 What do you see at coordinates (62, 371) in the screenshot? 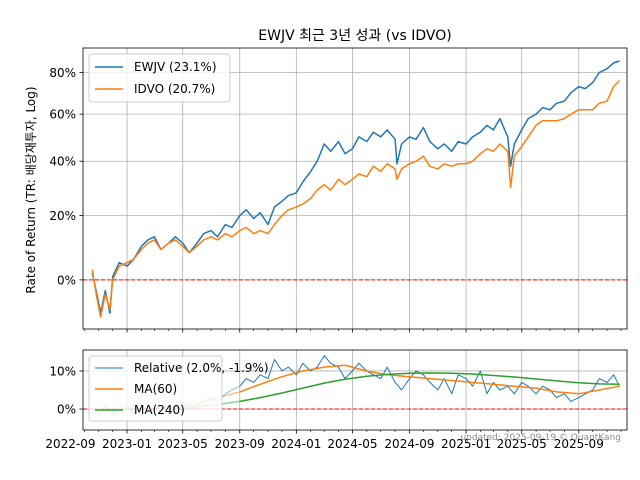
I see `relative-ytick-label-1: 10%` at bounding box center [62, 371].